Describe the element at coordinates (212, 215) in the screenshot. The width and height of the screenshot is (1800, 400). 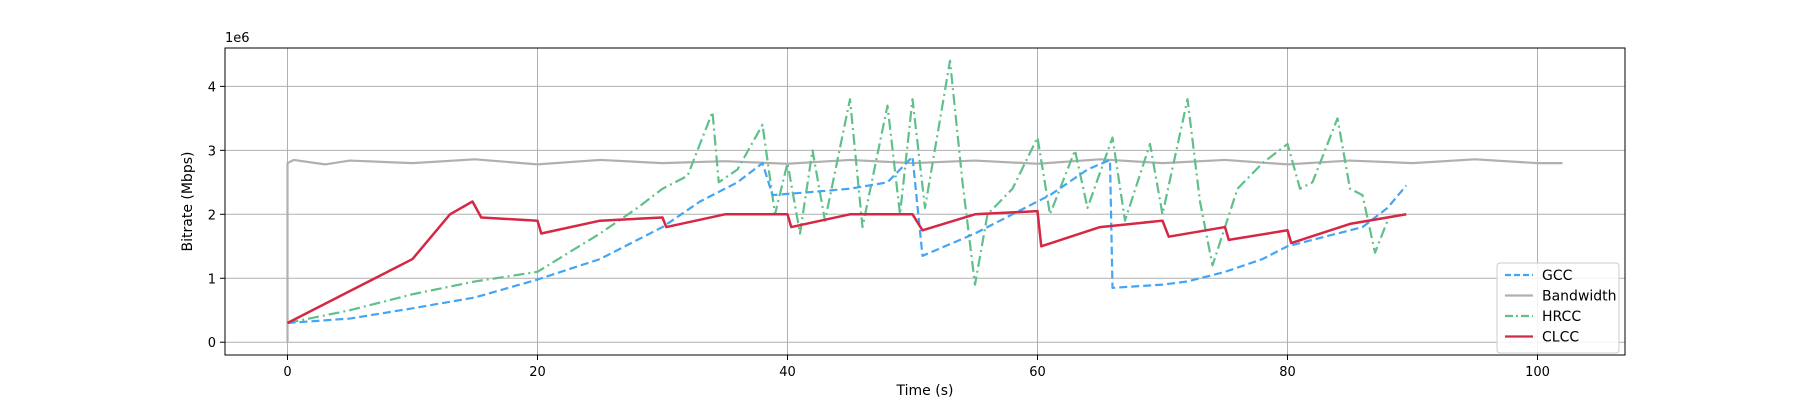
I see `y-tick-label: 2` at that location.